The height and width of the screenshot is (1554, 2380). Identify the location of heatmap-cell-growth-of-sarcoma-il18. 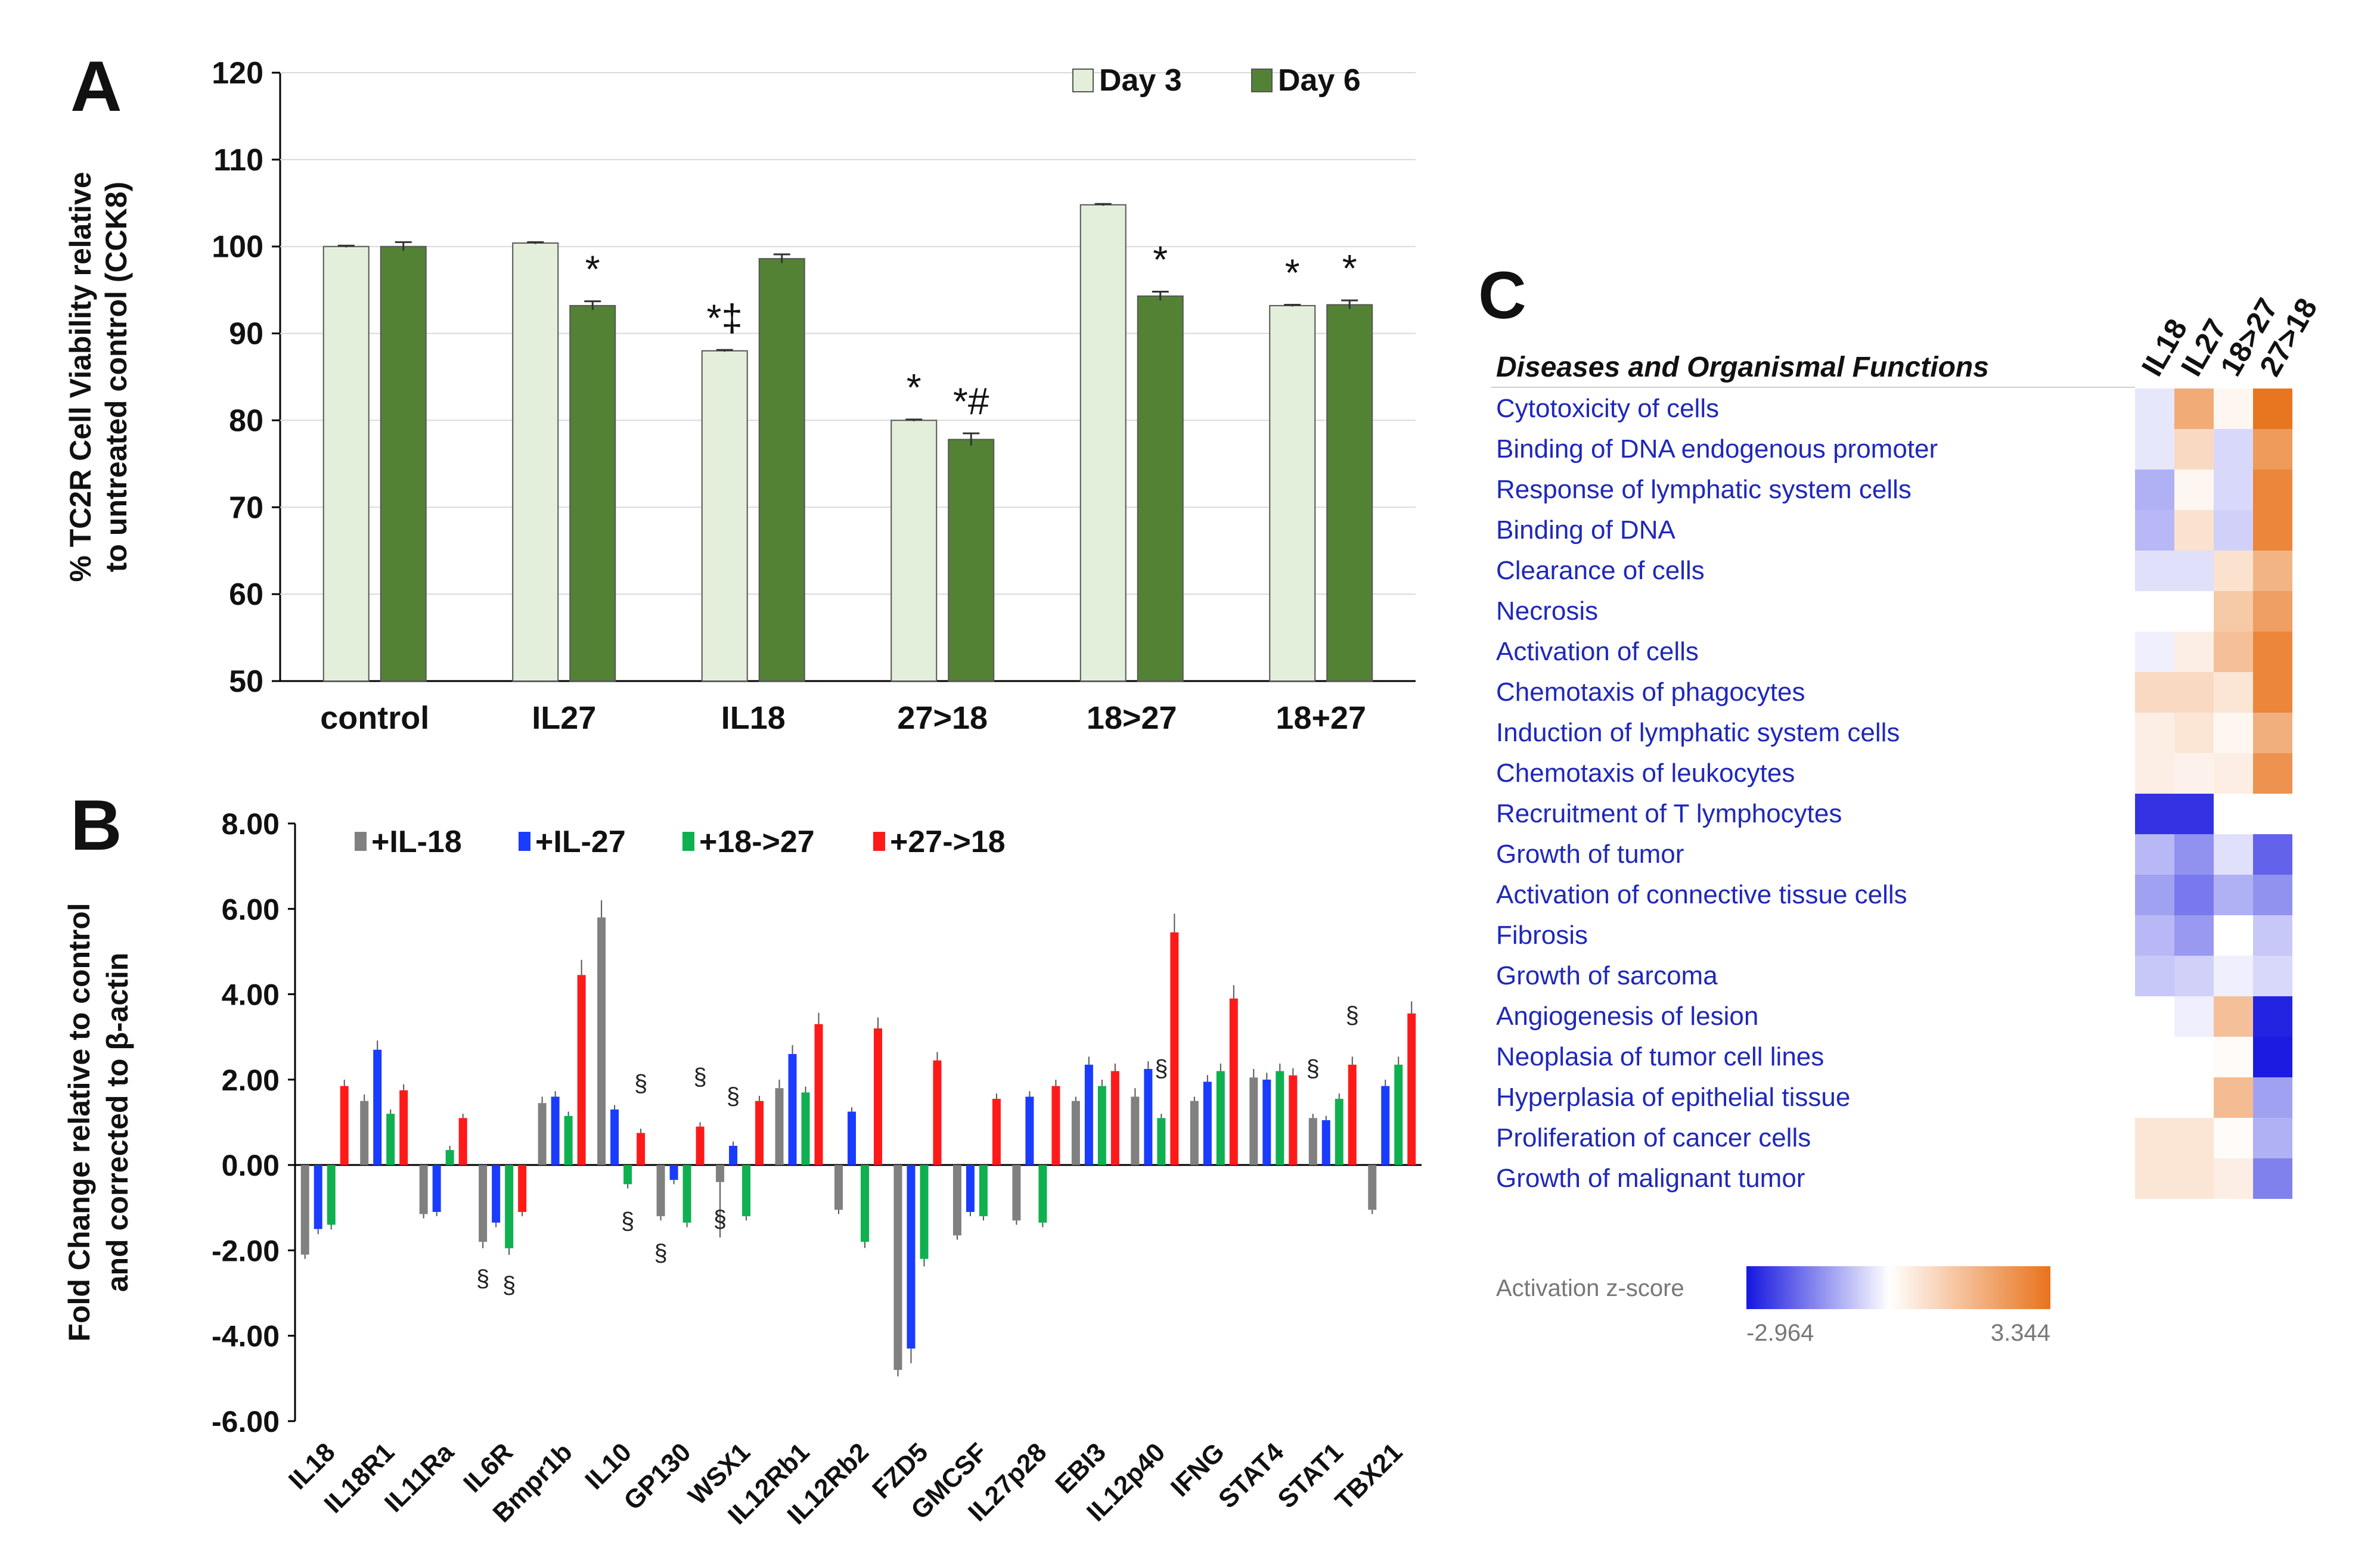
(2154, 976).